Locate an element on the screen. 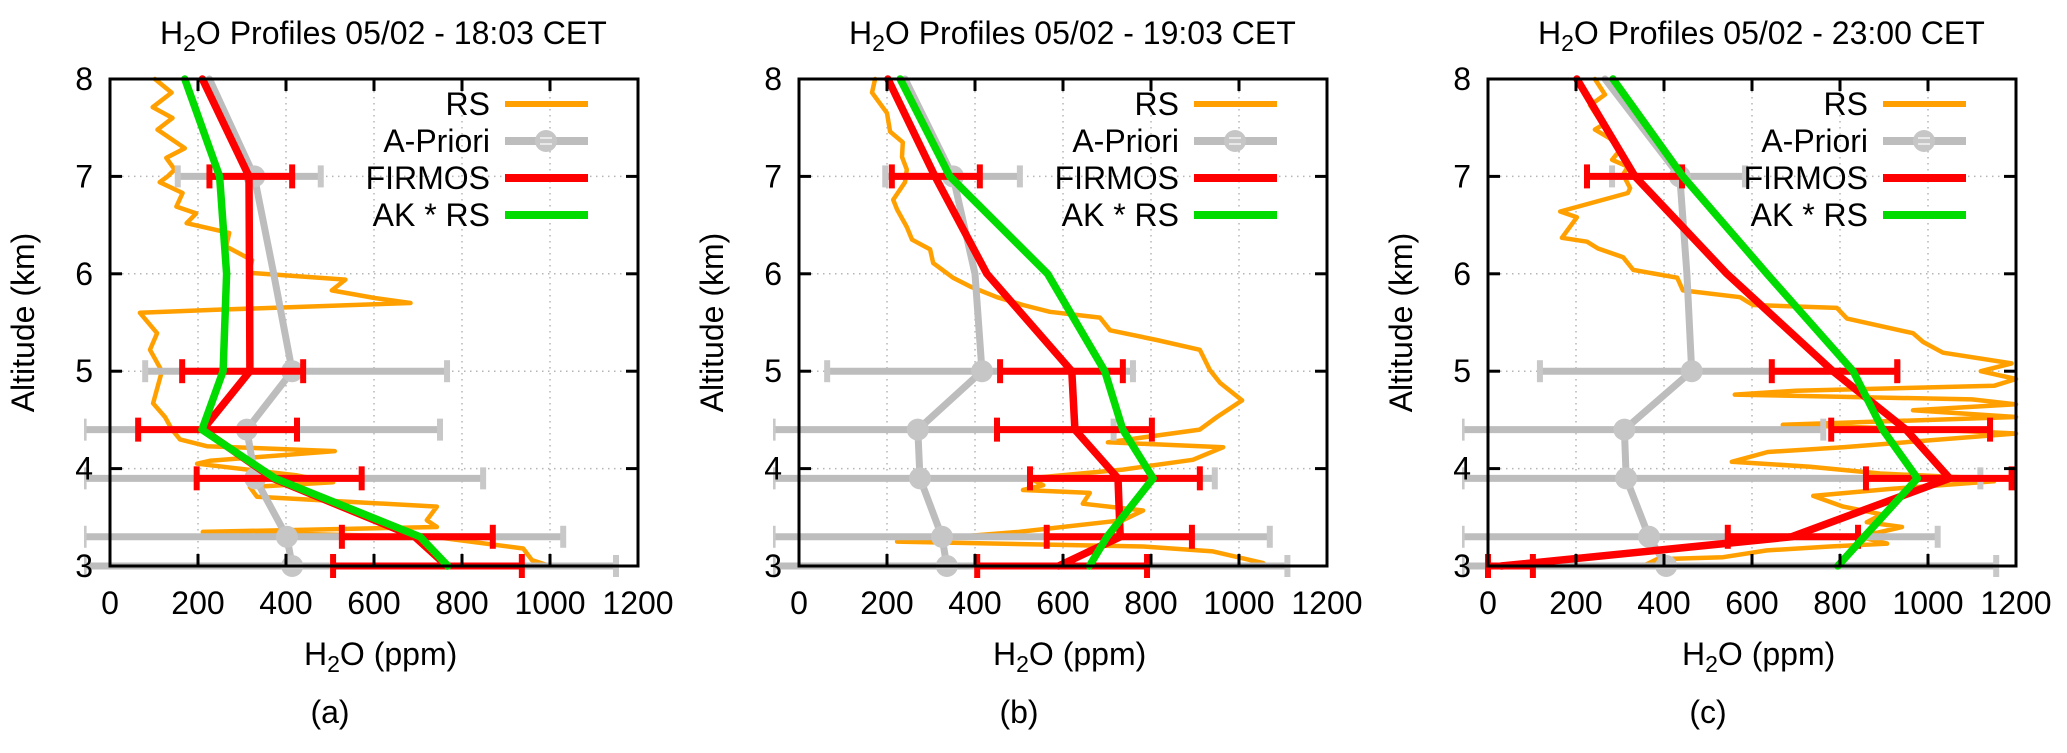  panel-title: H2O Profiles 05/02 - 19:03 CET is located at coordinates (1072, 35).